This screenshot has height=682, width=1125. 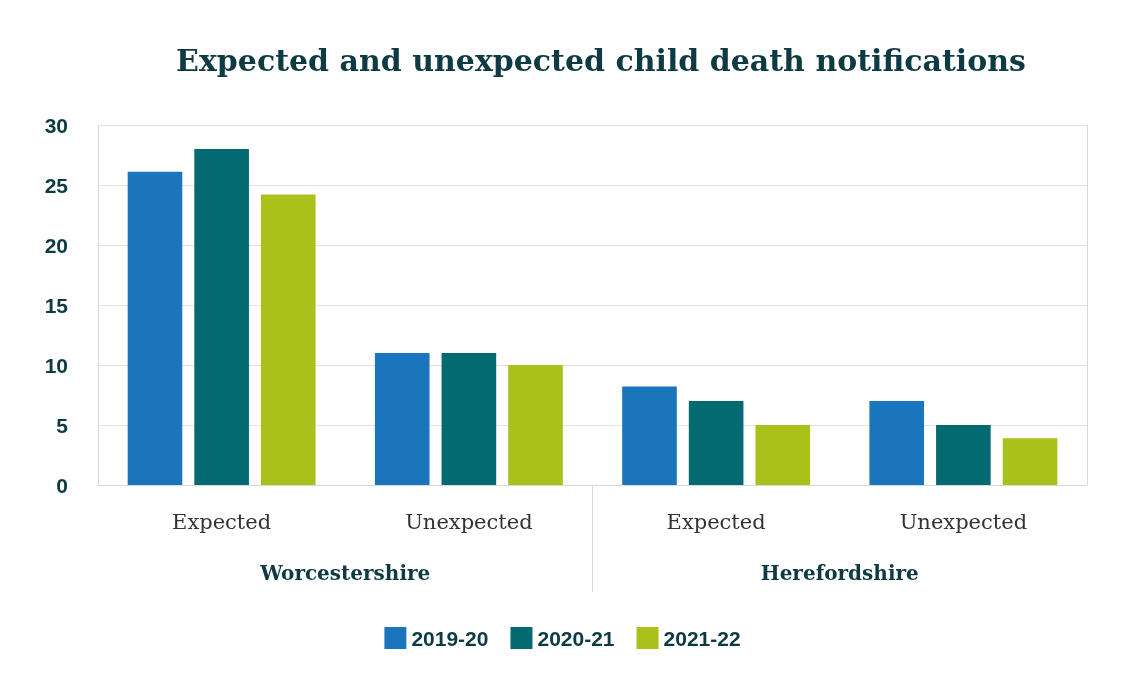 What do you see at coordinates (56, 125) in the screenshot?
I see `y-tick-label: 30` at bounding box center [56, 125].